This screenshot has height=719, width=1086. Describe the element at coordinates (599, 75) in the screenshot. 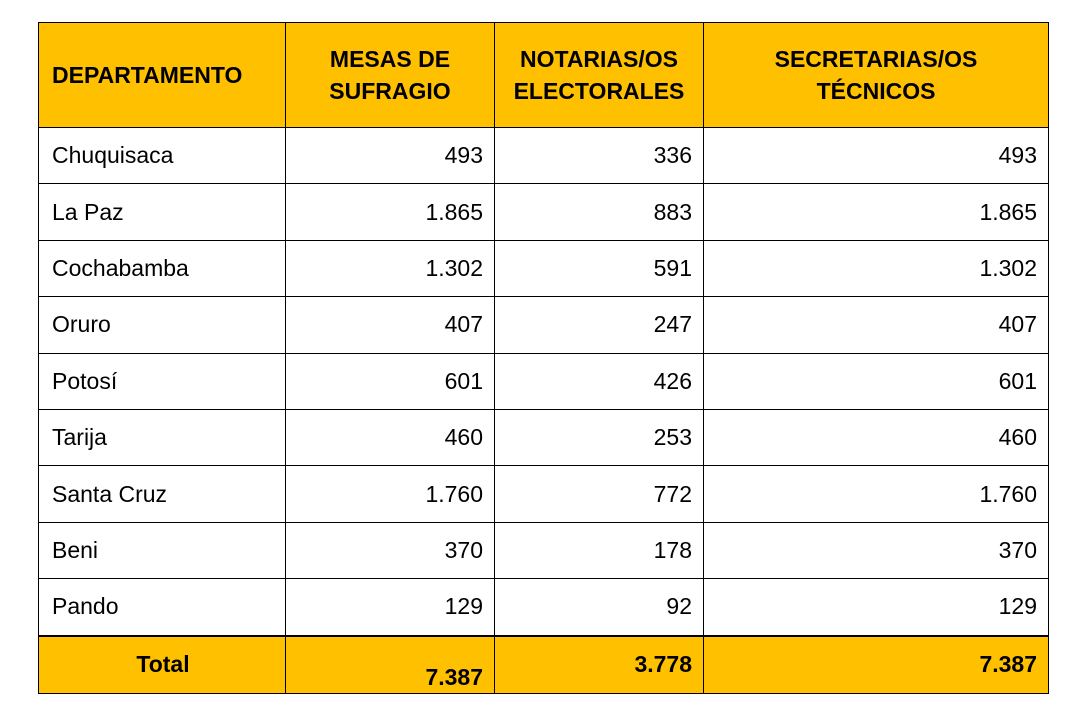

I see `header-notarias: NOTARIAS/OS ELECTORALES` at that location.